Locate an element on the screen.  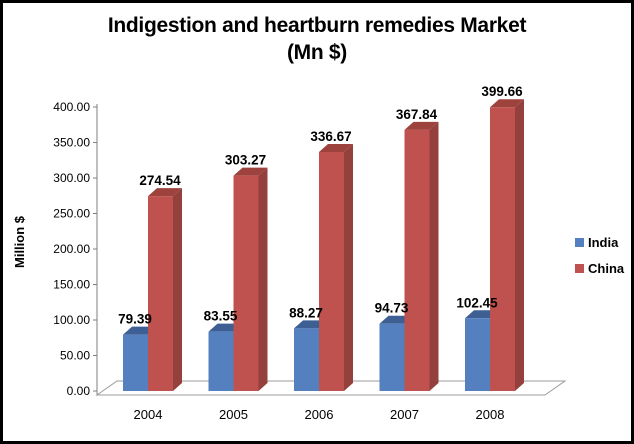
data-label-china-2007: 367.84 is located at coordinates (417, 114).